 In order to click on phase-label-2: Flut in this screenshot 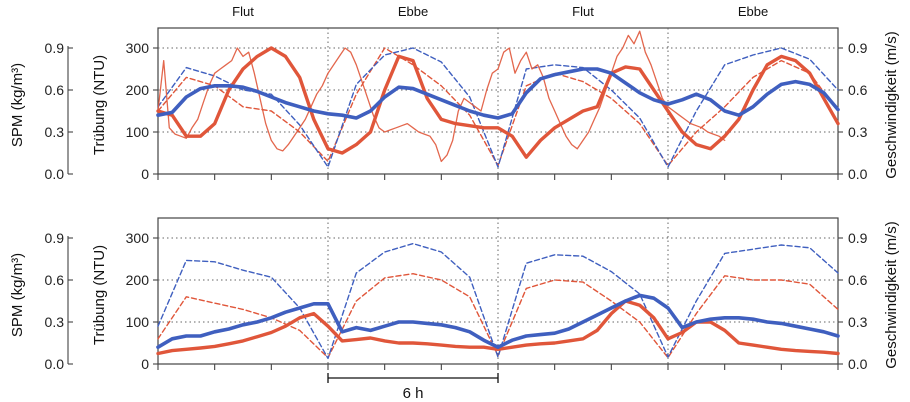, I will do `click(583, 11)`.